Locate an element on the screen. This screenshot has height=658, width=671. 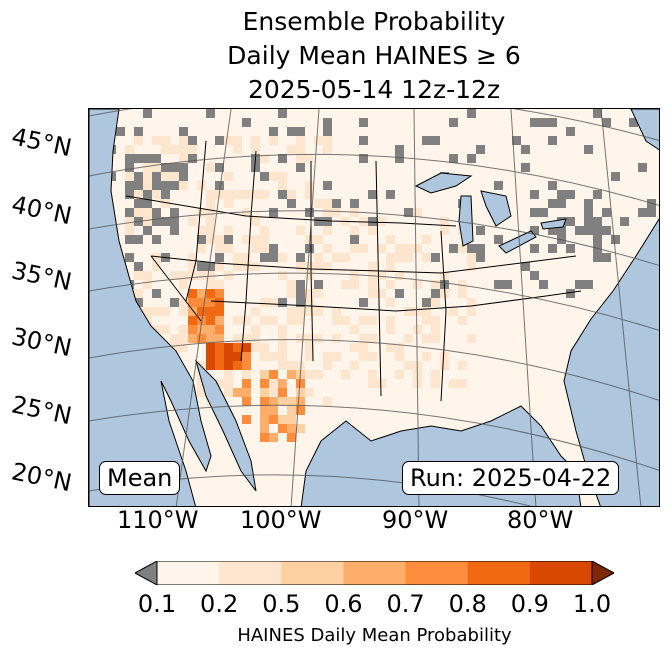
lon-label-90w: 90°W is located at coordinates (415, 520).